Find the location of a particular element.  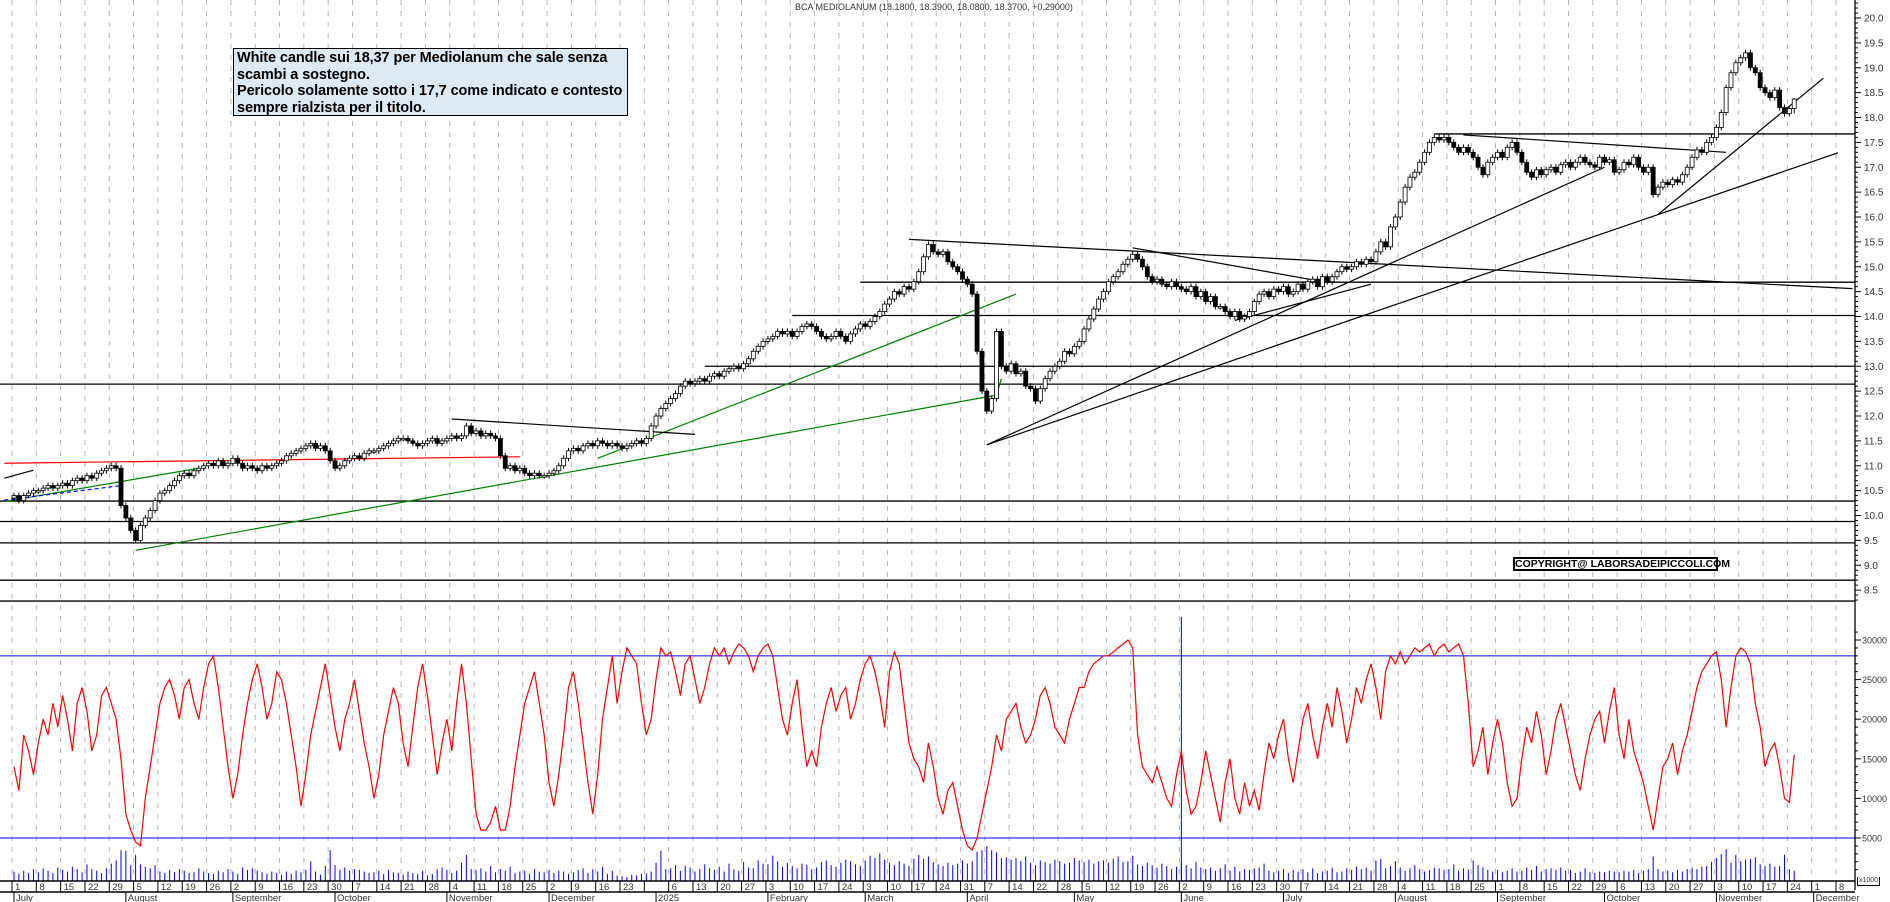

month-label: June is located at coordinates (1193, 897).